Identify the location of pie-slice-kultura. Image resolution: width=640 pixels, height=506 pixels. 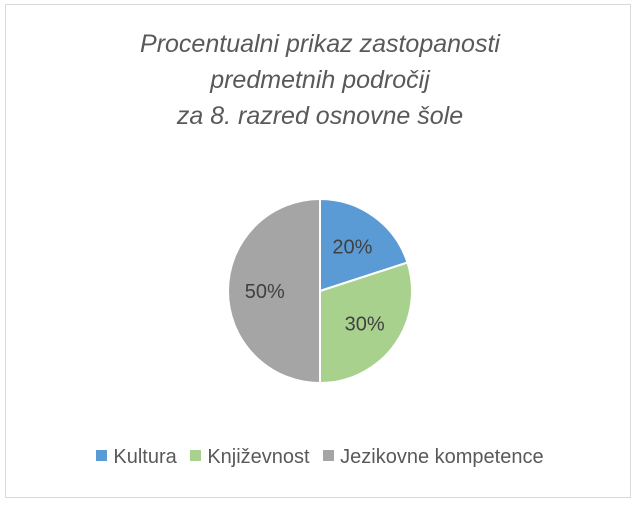
(364, 245).